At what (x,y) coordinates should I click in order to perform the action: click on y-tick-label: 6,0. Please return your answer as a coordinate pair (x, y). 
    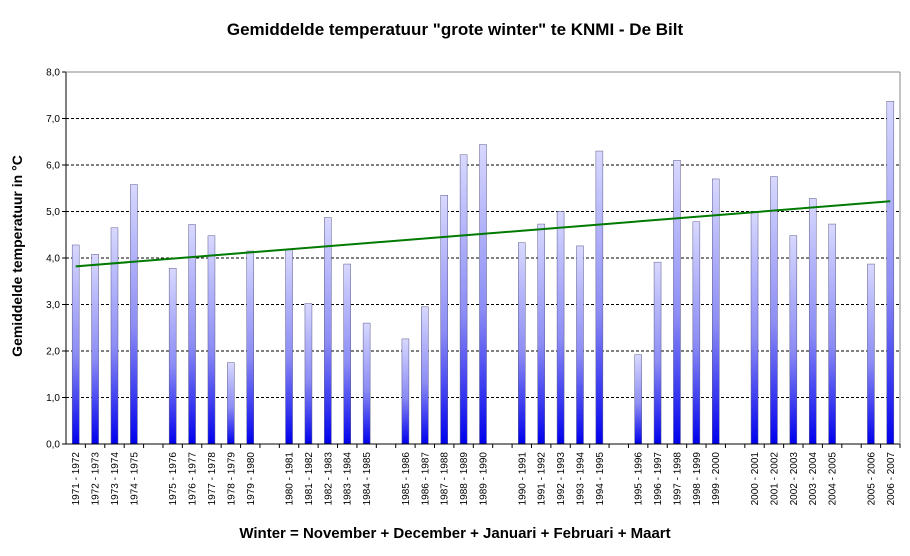
    Looking at the image, I should click on (53, 166).